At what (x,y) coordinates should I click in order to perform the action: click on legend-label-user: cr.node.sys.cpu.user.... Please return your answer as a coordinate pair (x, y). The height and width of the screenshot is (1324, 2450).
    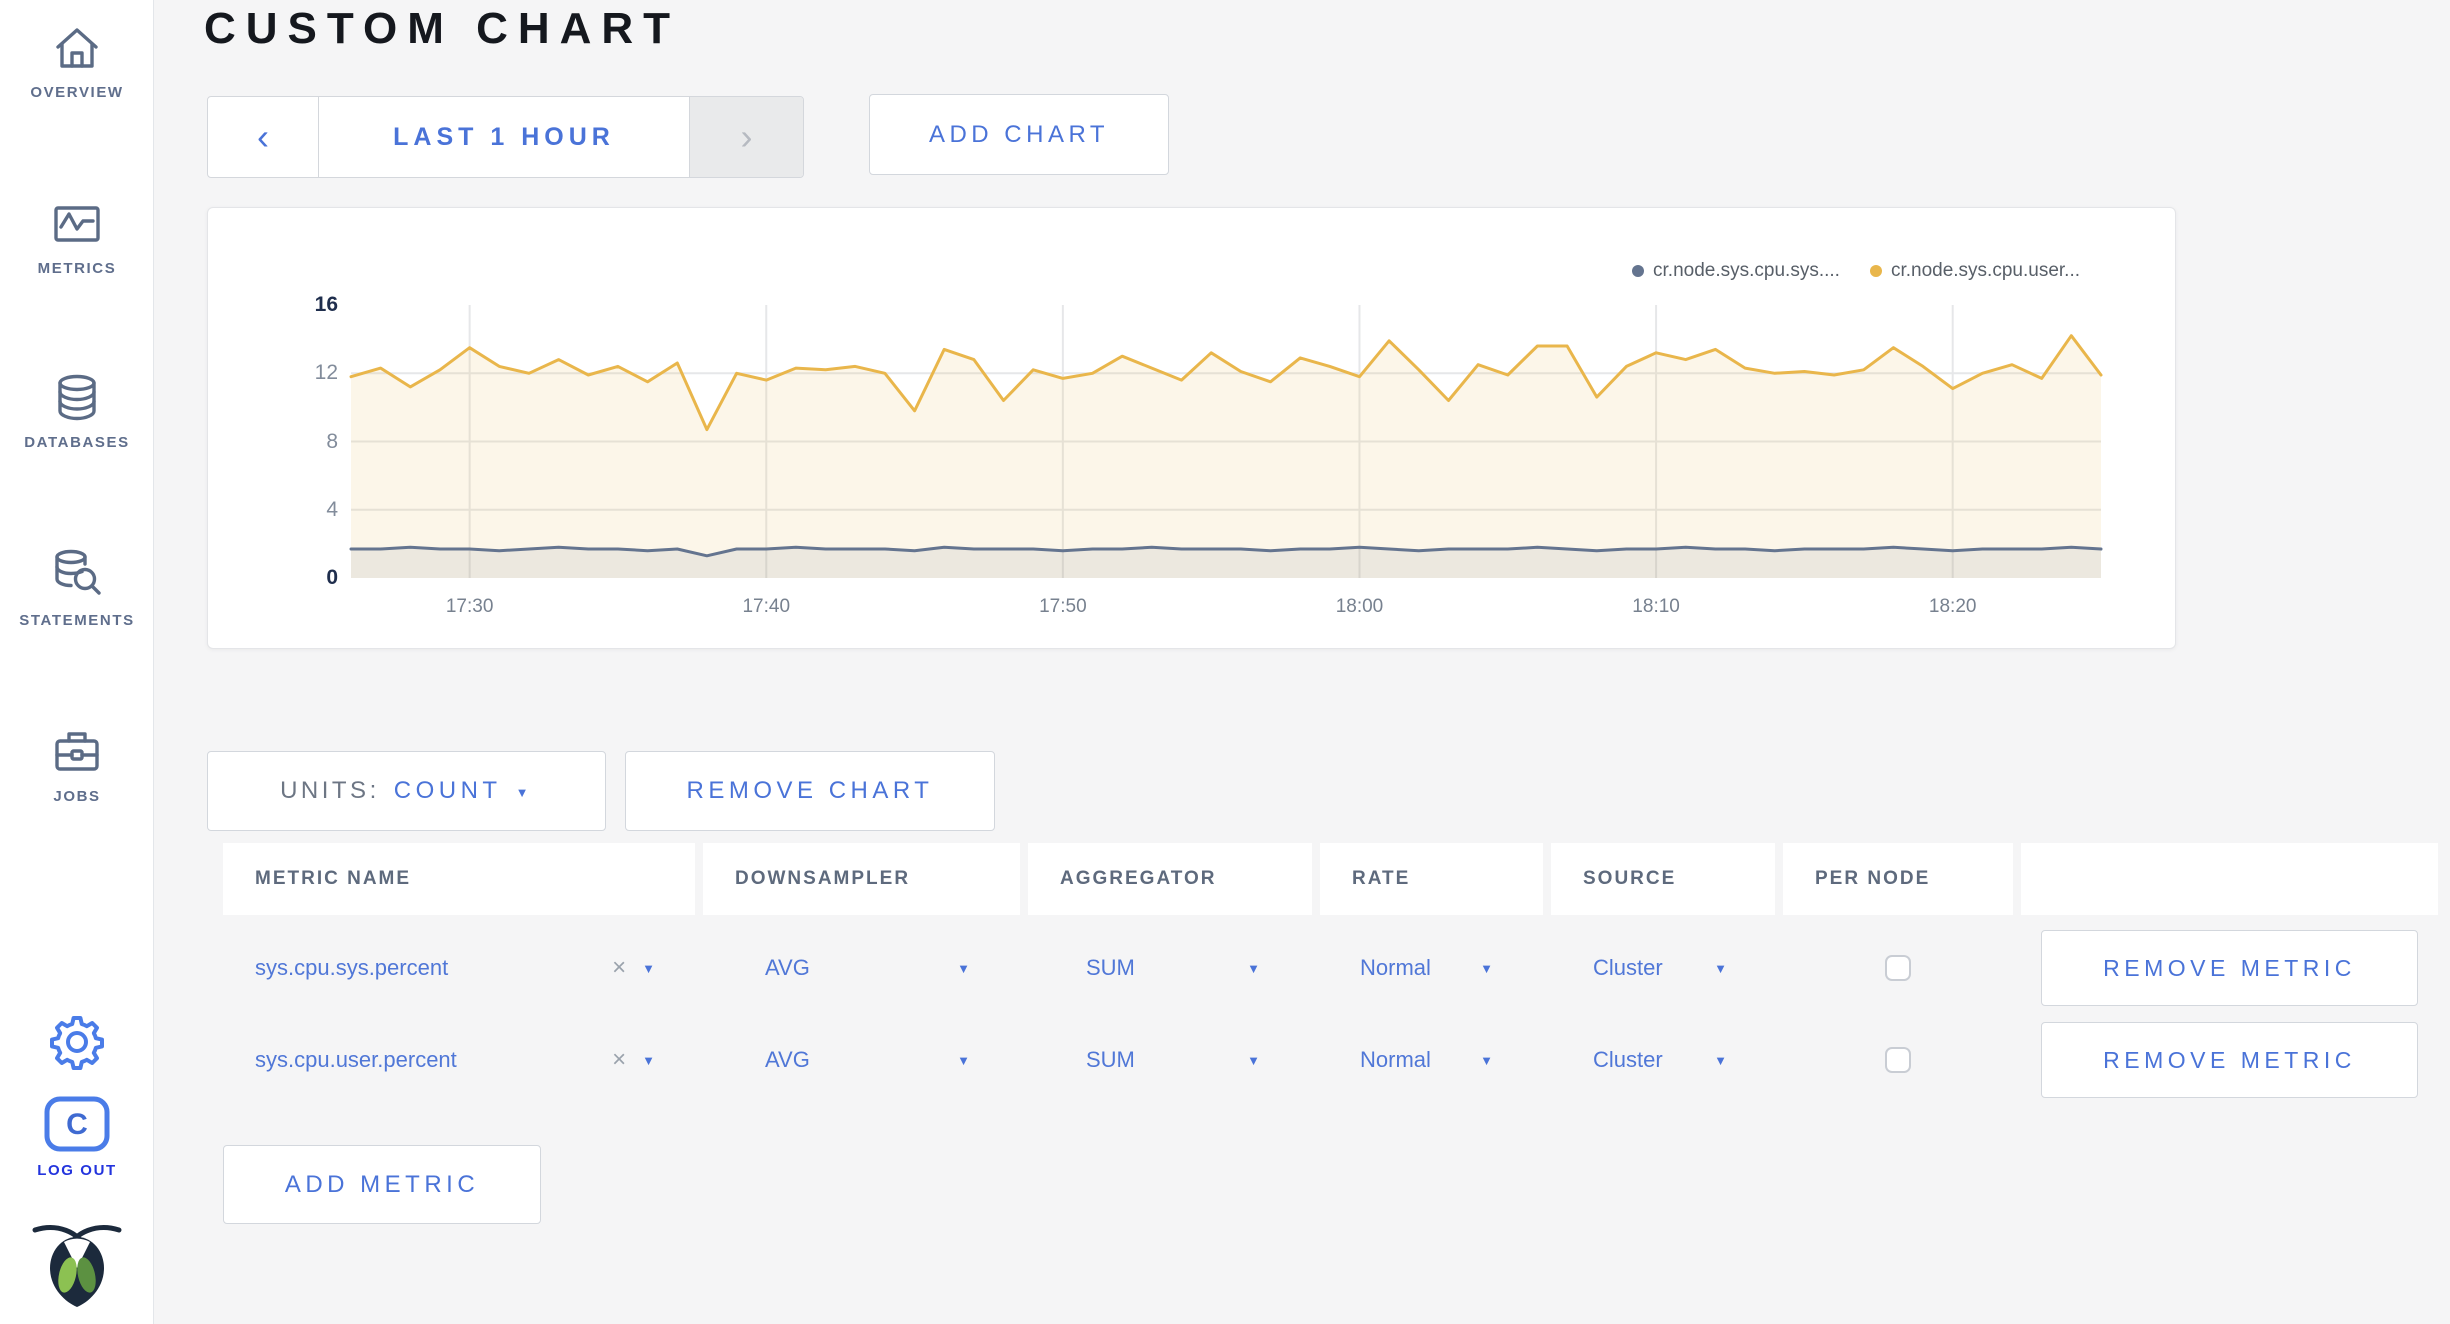
    Looking at the image, I should click on (1985, 270).